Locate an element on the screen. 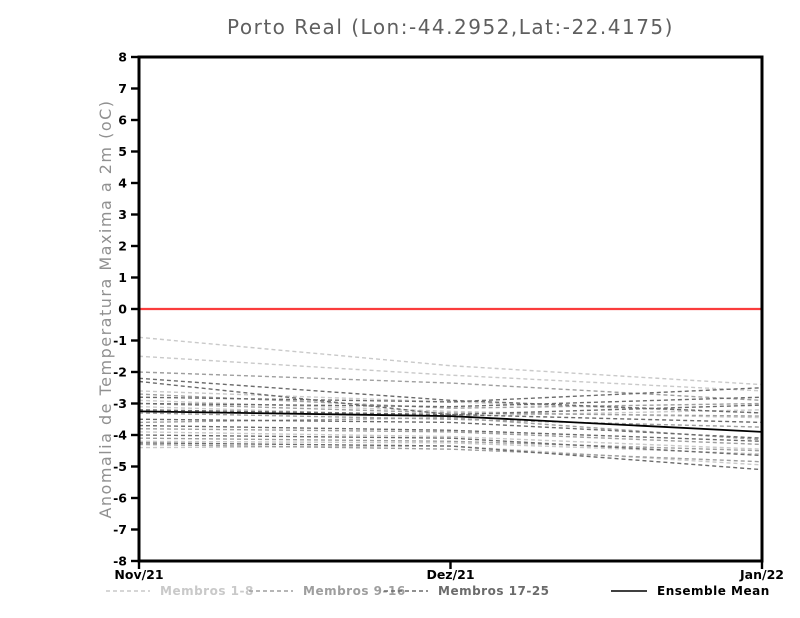 The width and height of the screenshot is (800, 618). y-tick-label: 6 is located at coordinates (122, 120).